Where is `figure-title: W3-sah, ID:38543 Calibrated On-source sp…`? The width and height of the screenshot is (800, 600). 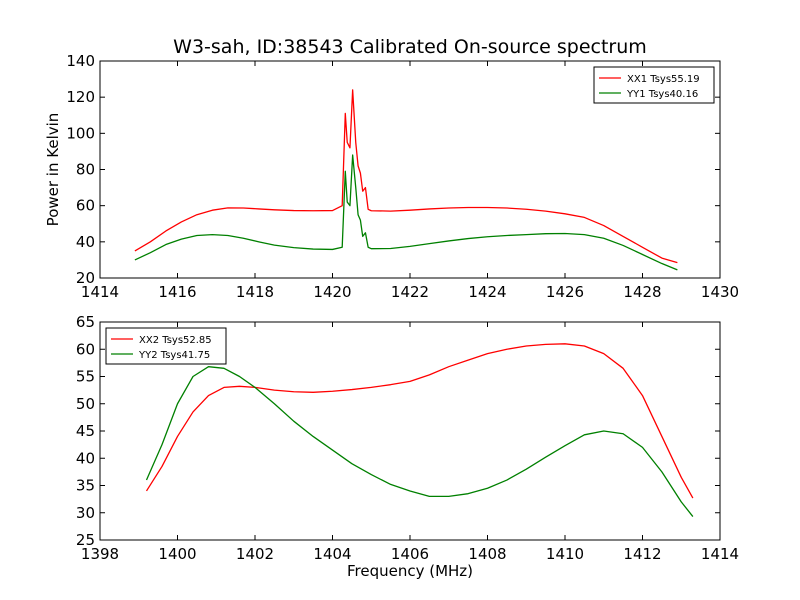 figure-title: W3-sah, ID:38543 Calibrated On-source sp… is located at coordinates (410, 47).